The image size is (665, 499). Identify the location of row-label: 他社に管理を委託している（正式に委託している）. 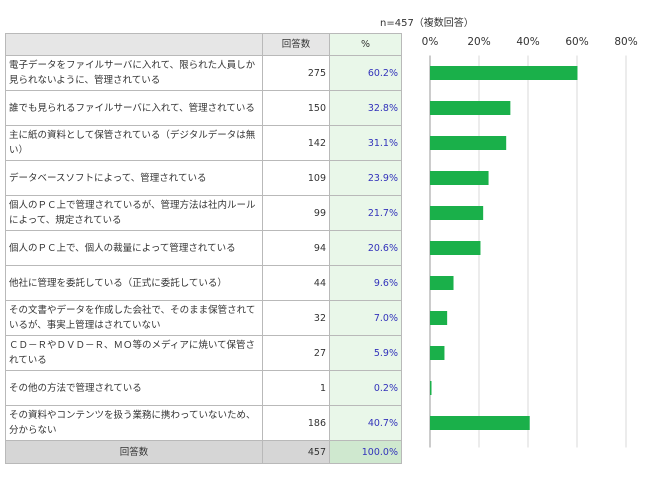
(134, 283).